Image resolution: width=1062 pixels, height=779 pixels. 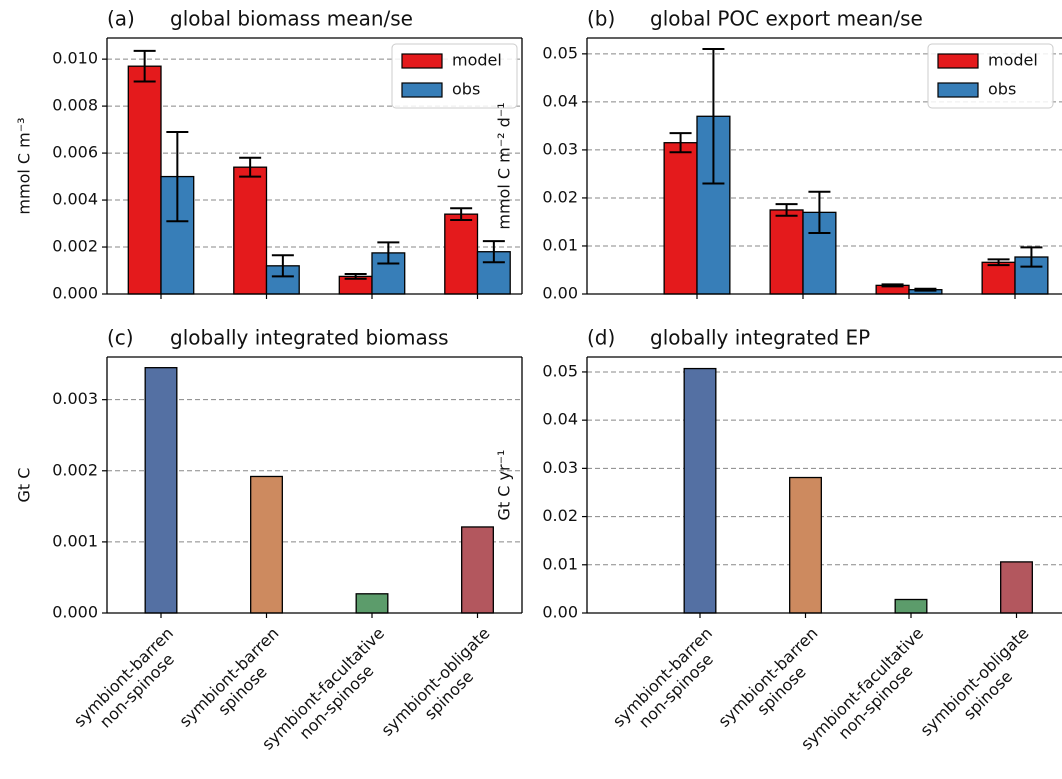 I want to click on panel-label: (a), so click(x=121, y=19).